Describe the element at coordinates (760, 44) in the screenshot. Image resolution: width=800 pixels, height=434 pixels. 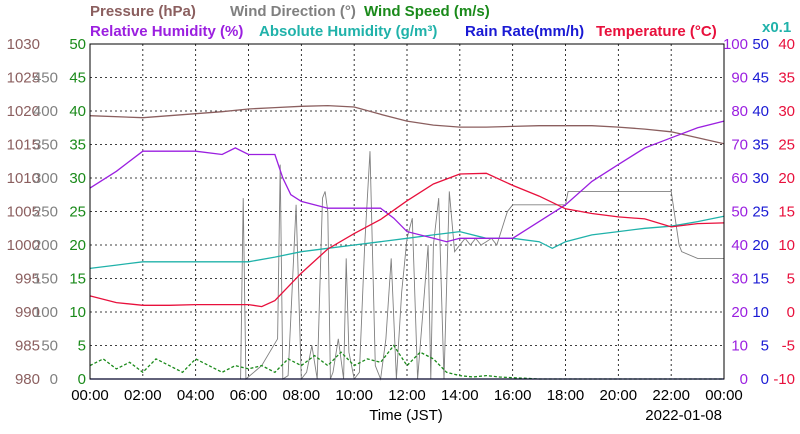
I see `tick-rain-rate: 50` at that location.